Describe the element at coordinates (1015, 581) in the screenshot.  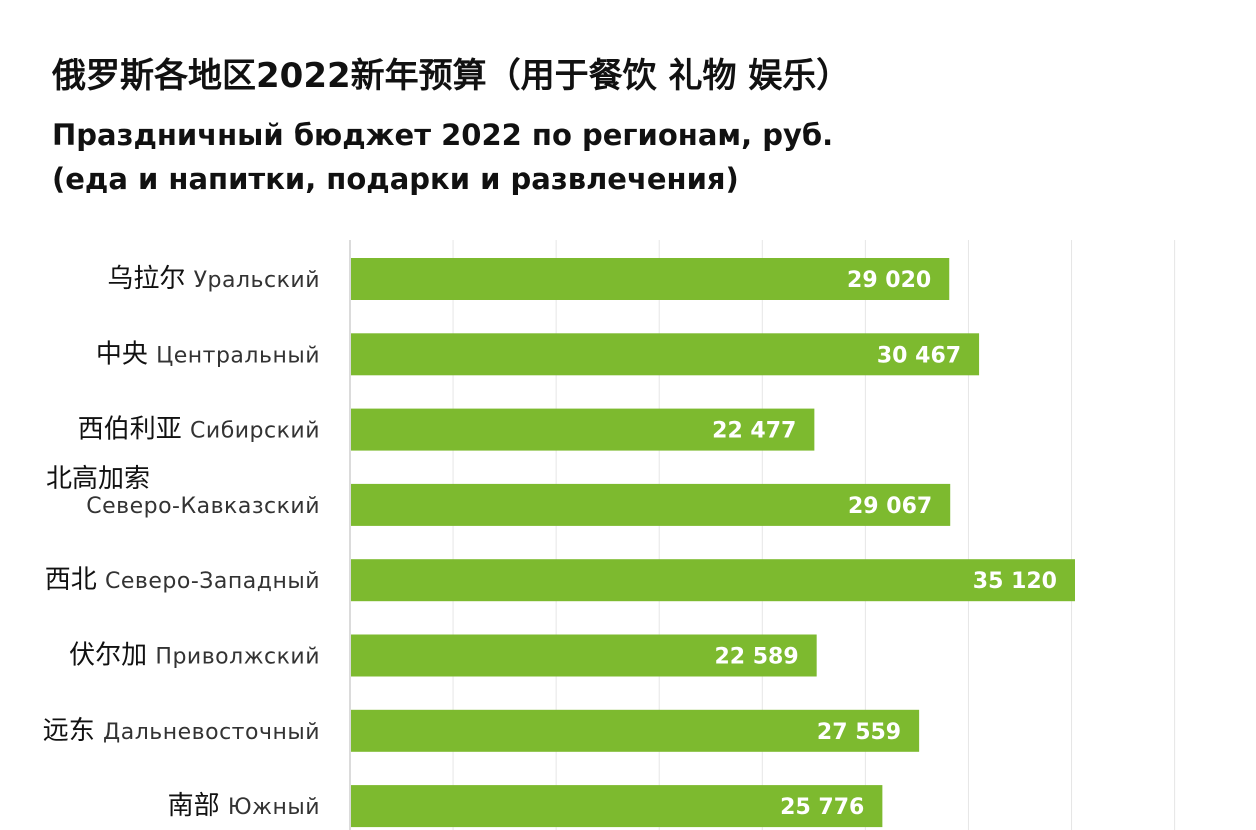
I see `data-label: 35 120` at that location.